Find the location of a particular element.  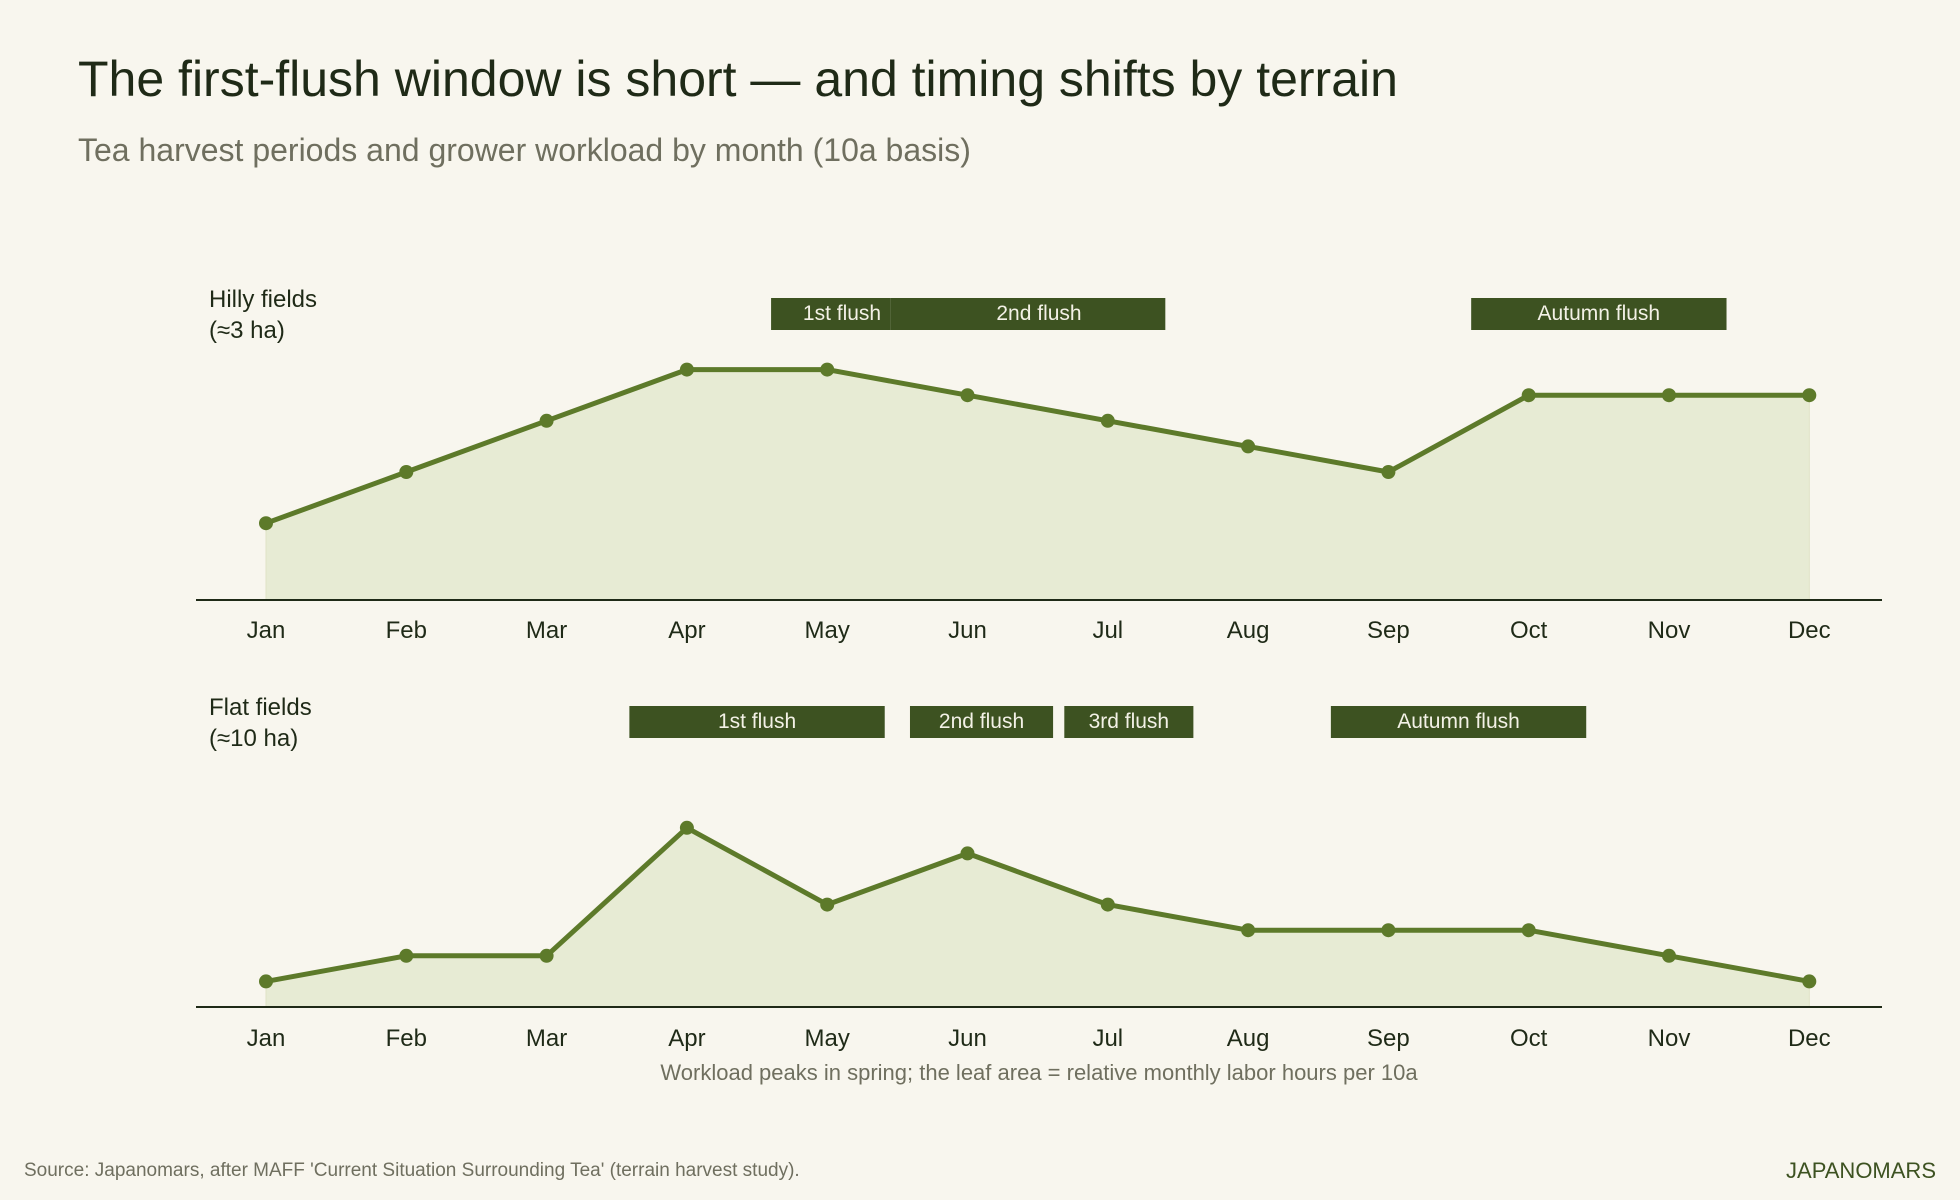

harvest-band-label: 3rd flush is located at coordinates (1129, 721).